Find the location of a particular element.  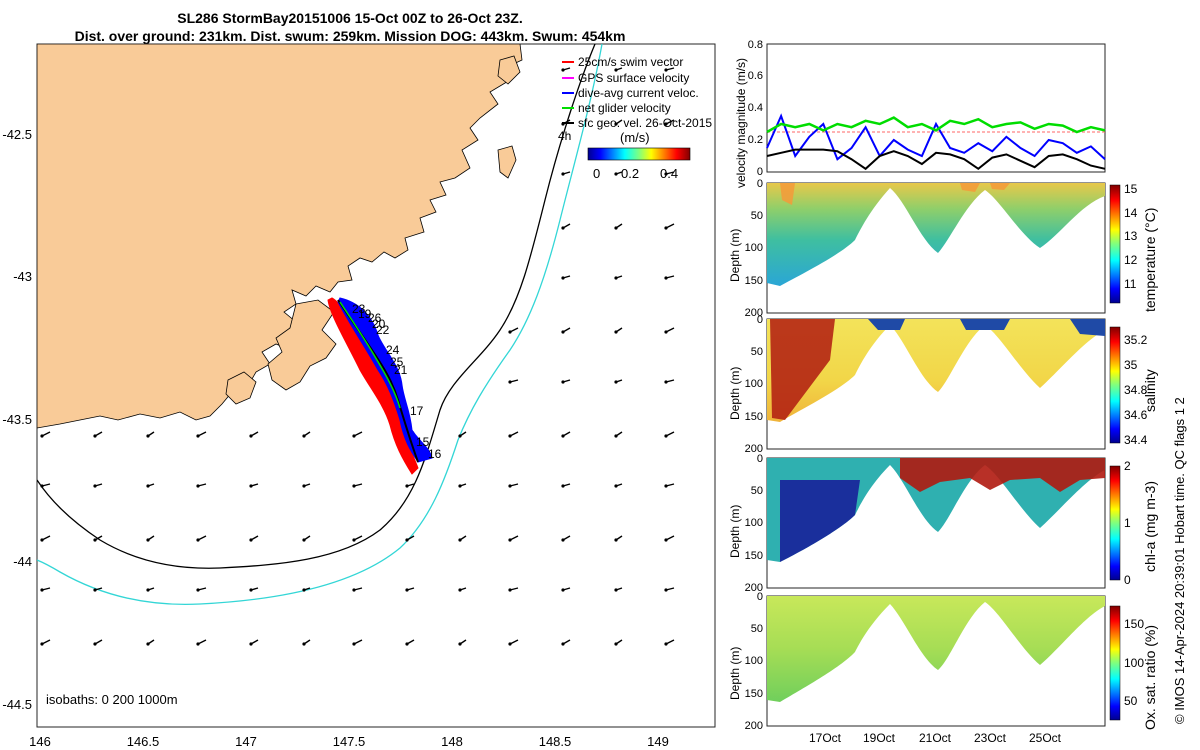

legend-label: net glider velocity is located at coordinates (624, 108).